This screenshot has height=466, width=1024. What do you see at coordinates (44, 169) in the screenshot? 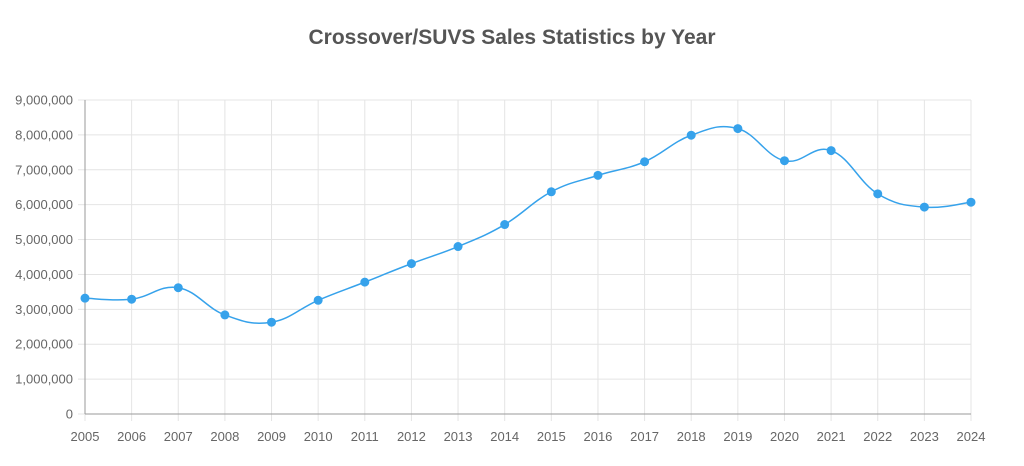
I see `y-tick-label: 7,000,000` at bounding box center [44, 169].